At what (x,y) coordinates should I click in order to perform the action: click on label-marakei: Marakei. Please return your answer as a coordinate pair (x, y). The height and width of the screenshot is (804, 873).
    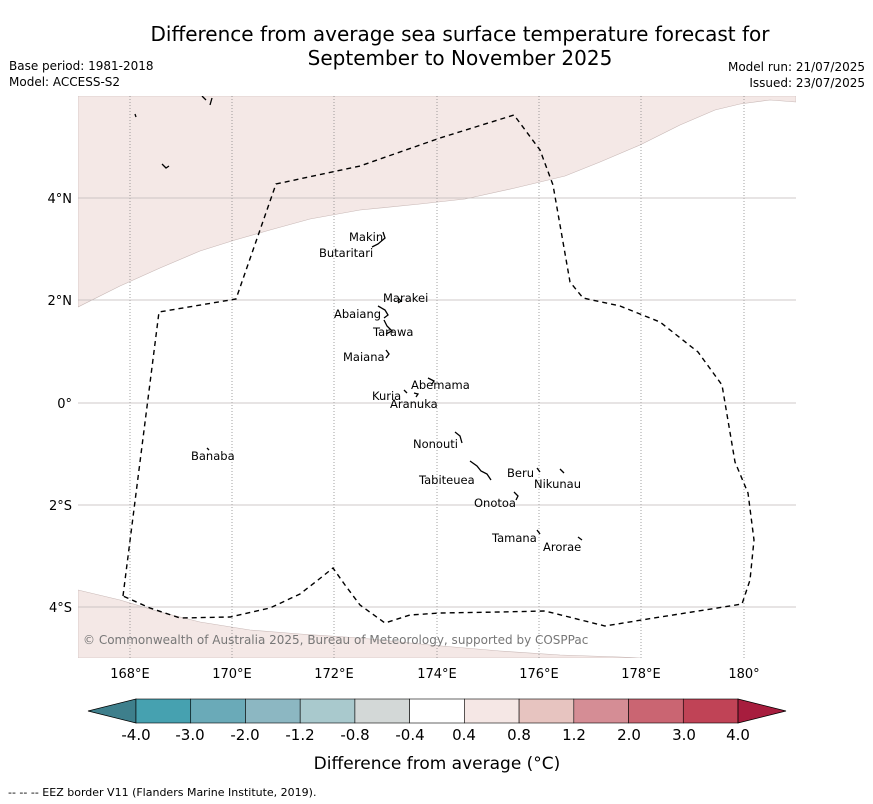
    Looking at the image, I should click on (405, 298).